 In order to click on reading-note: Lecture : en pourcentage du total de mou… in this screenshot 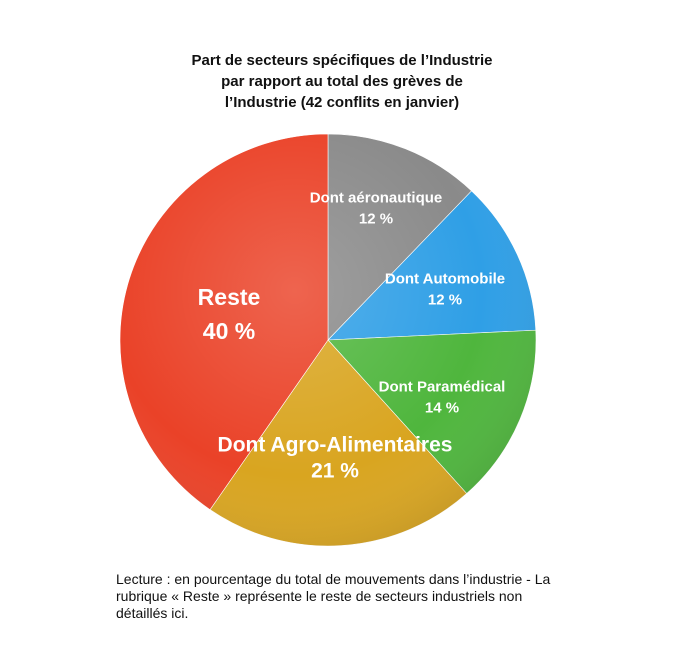, I will do `click(386, 596)`.